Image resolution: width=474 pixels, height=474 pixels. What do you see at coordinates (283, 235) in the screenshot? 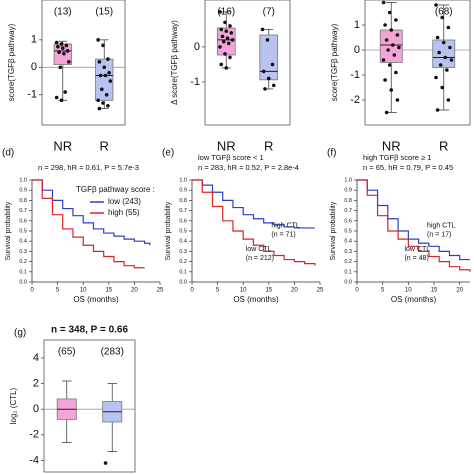
I see `curve-note: (n = 71)` at bounding box center [283, 235].